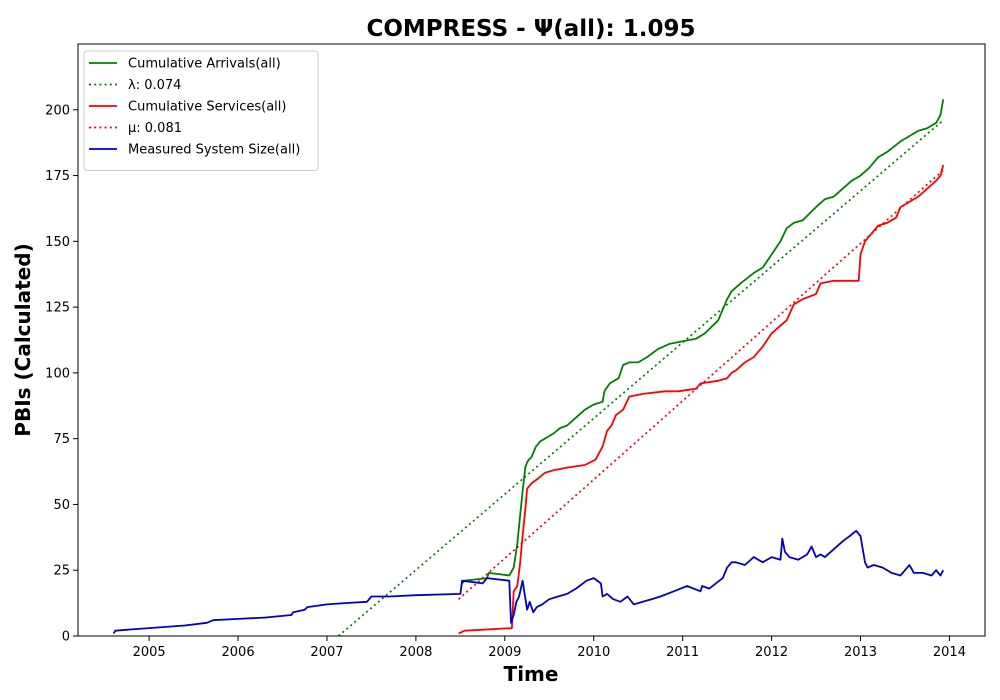 The image size is (1000, 700). What do you see at coordinates (593, 652) in the screenshot?
I see `x-tick-label: 2010` at bounding box center [593, 652].